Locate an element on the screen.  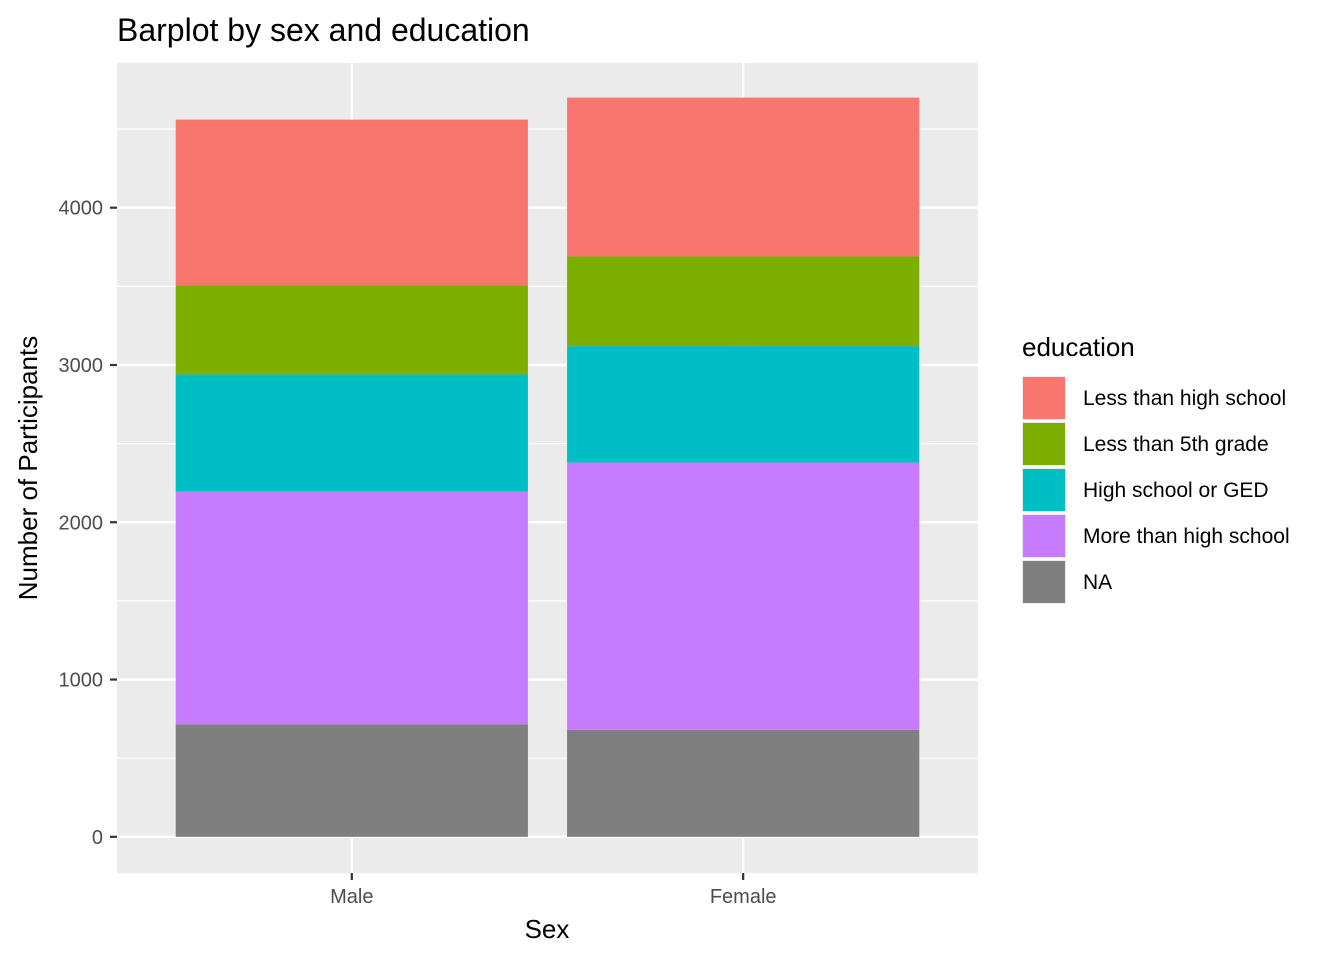
legend-label: NA is located at coordinates (1097, 582).